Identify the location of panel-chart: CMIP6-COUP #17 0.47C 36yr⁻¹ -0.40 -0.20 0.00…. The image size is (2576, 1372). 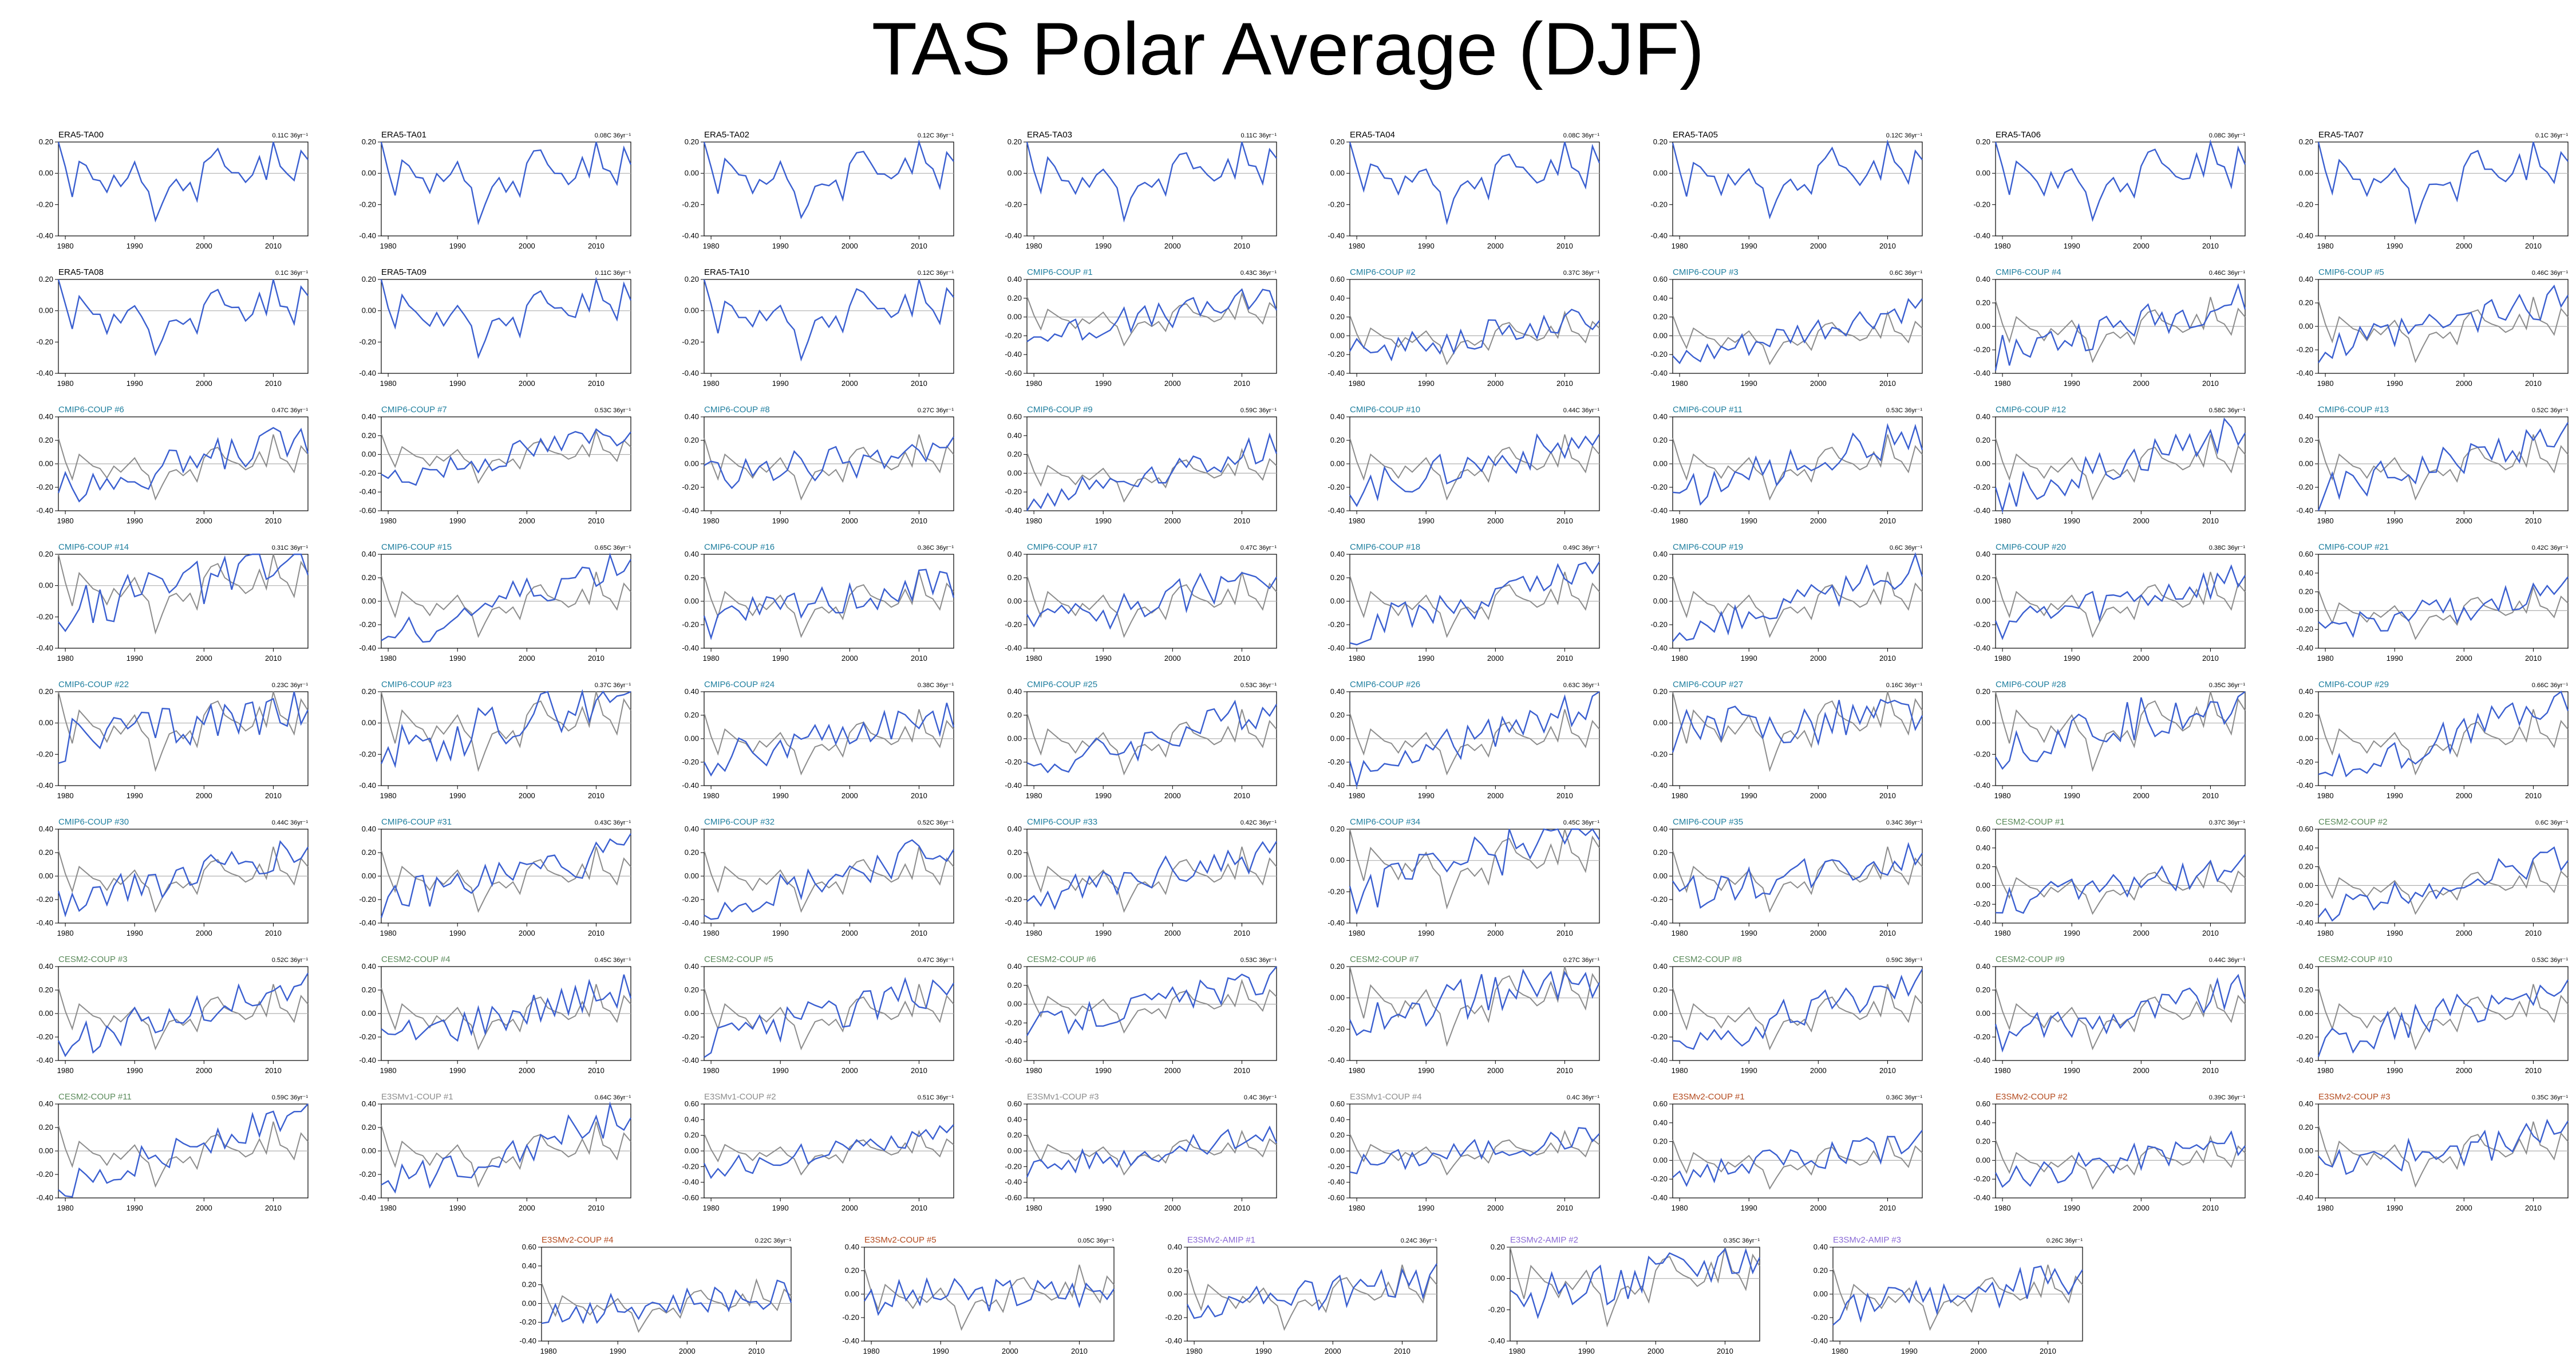
(1141, 603).